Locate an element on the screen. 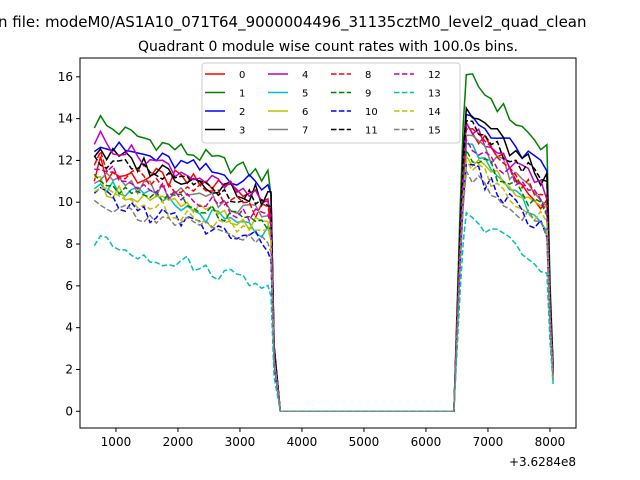 The image size is (640, 480). x-tick-label: 8000 is located at coordinates (550, 442).